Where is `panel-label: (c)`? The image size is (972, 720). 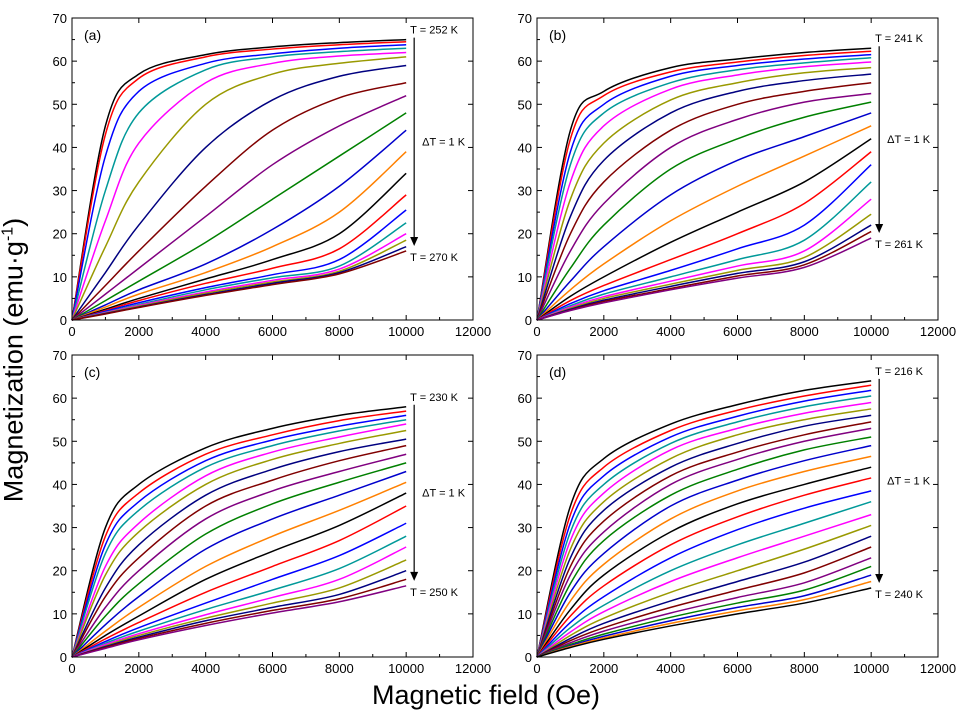 panel-label: (c) is located at coordinates (92, 372).